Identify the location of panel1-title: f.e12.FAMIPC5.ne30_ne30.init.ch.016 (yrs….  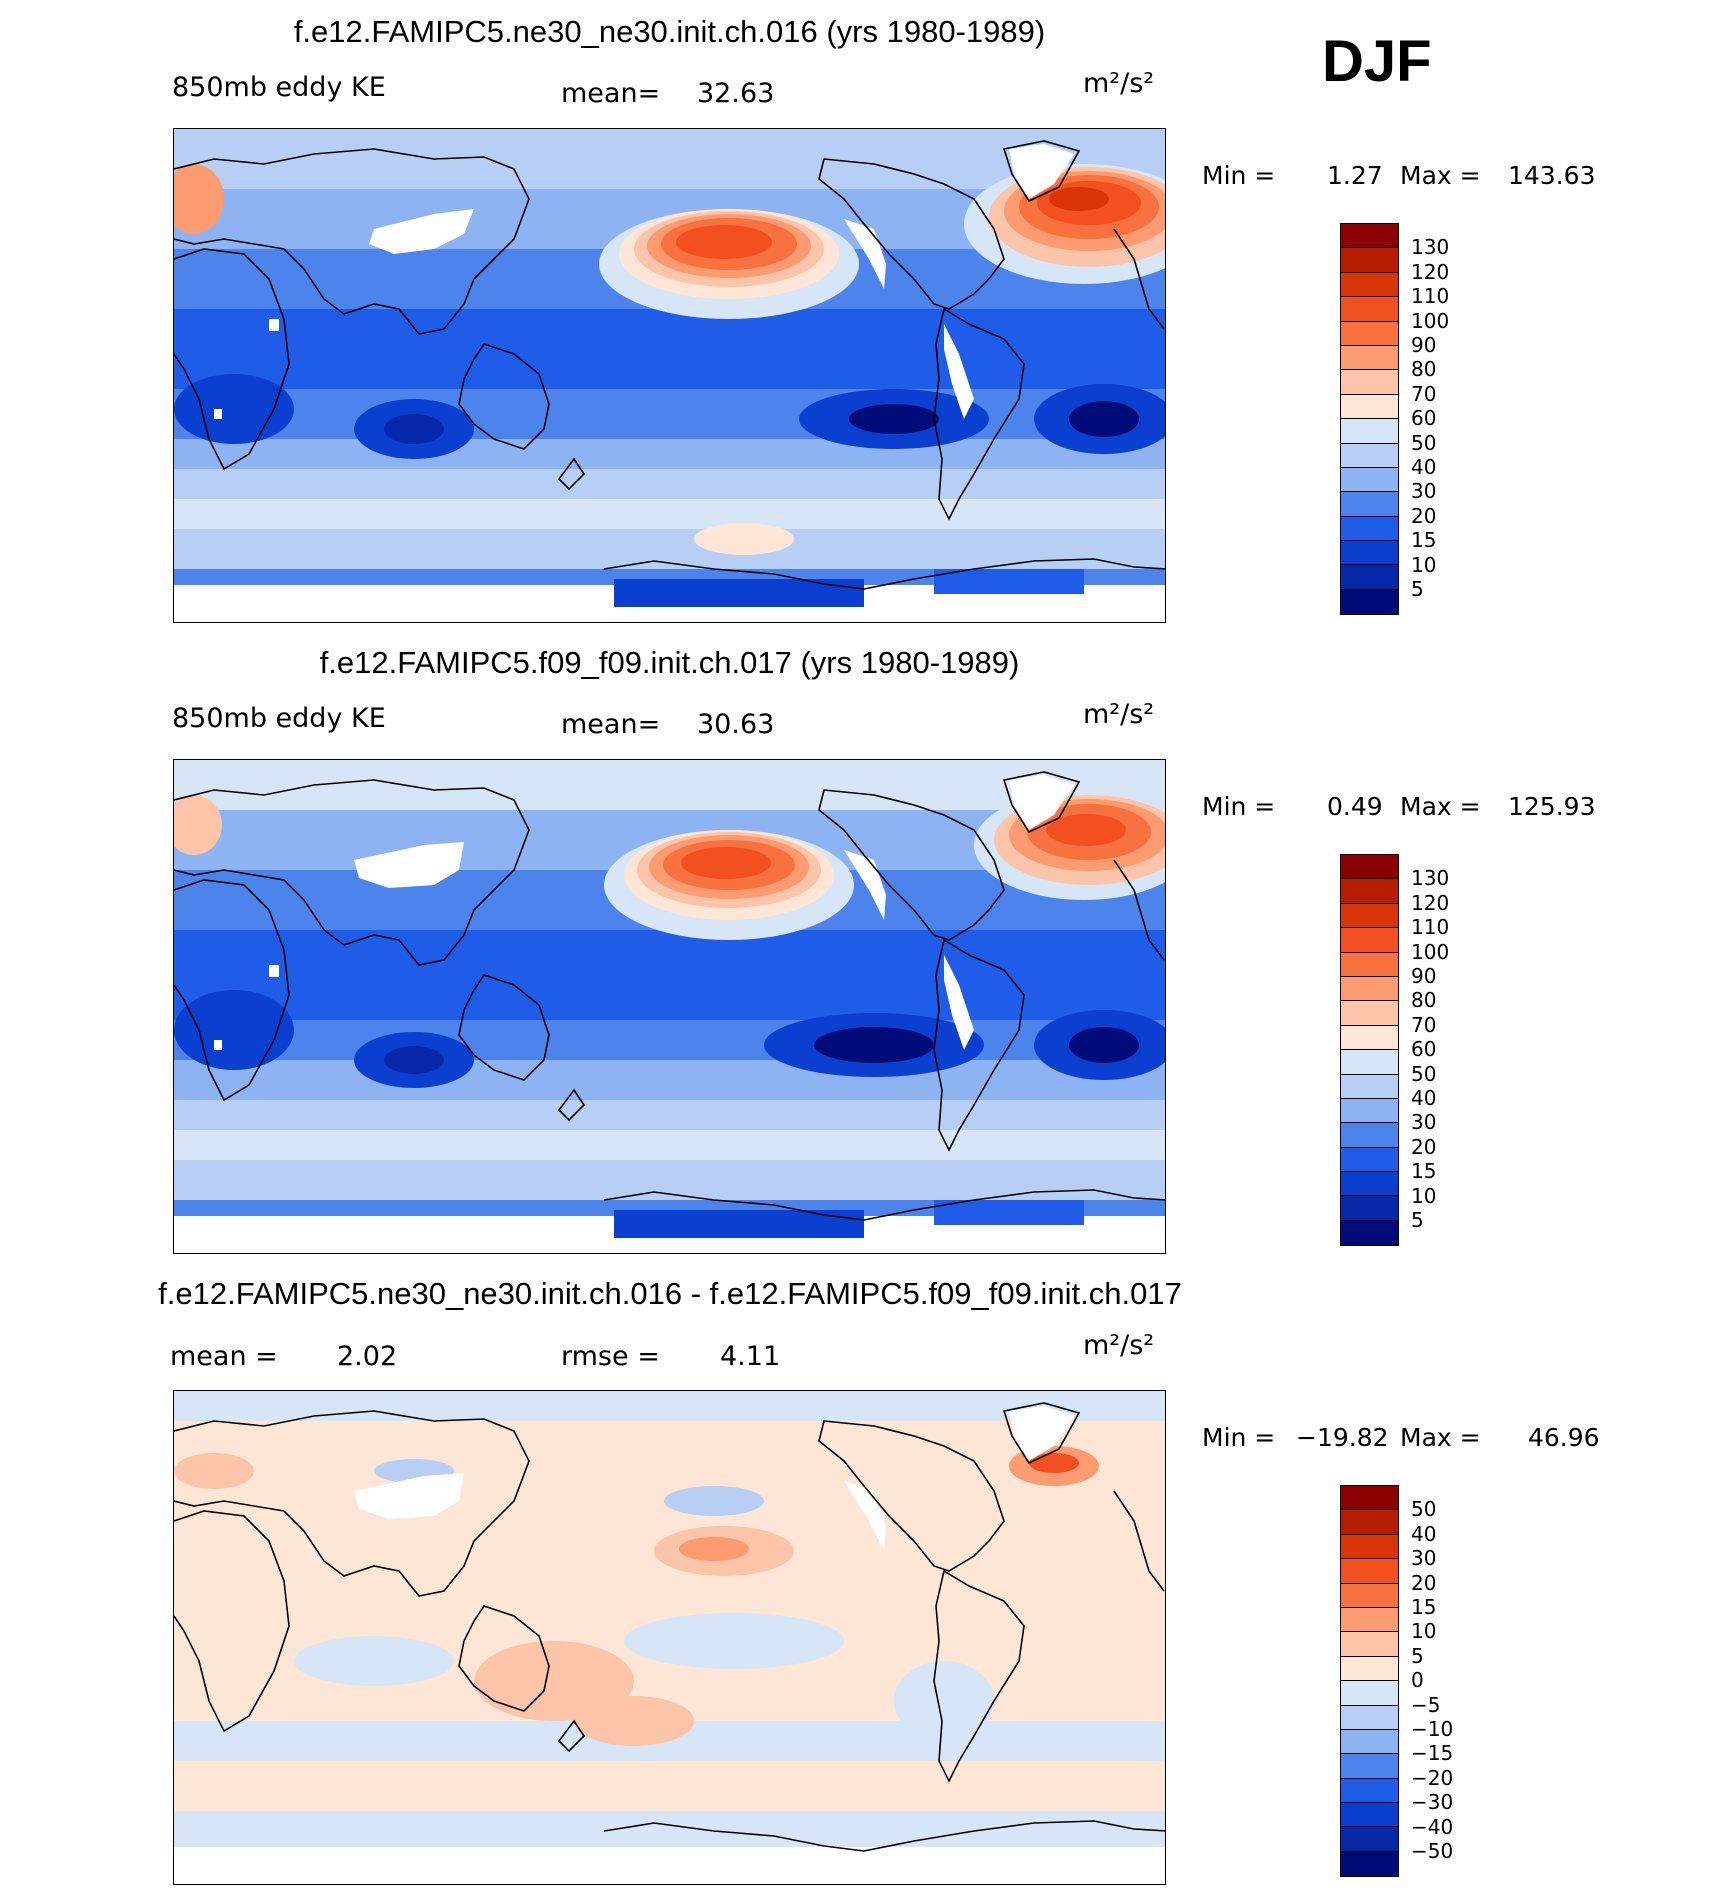
(669, 31).